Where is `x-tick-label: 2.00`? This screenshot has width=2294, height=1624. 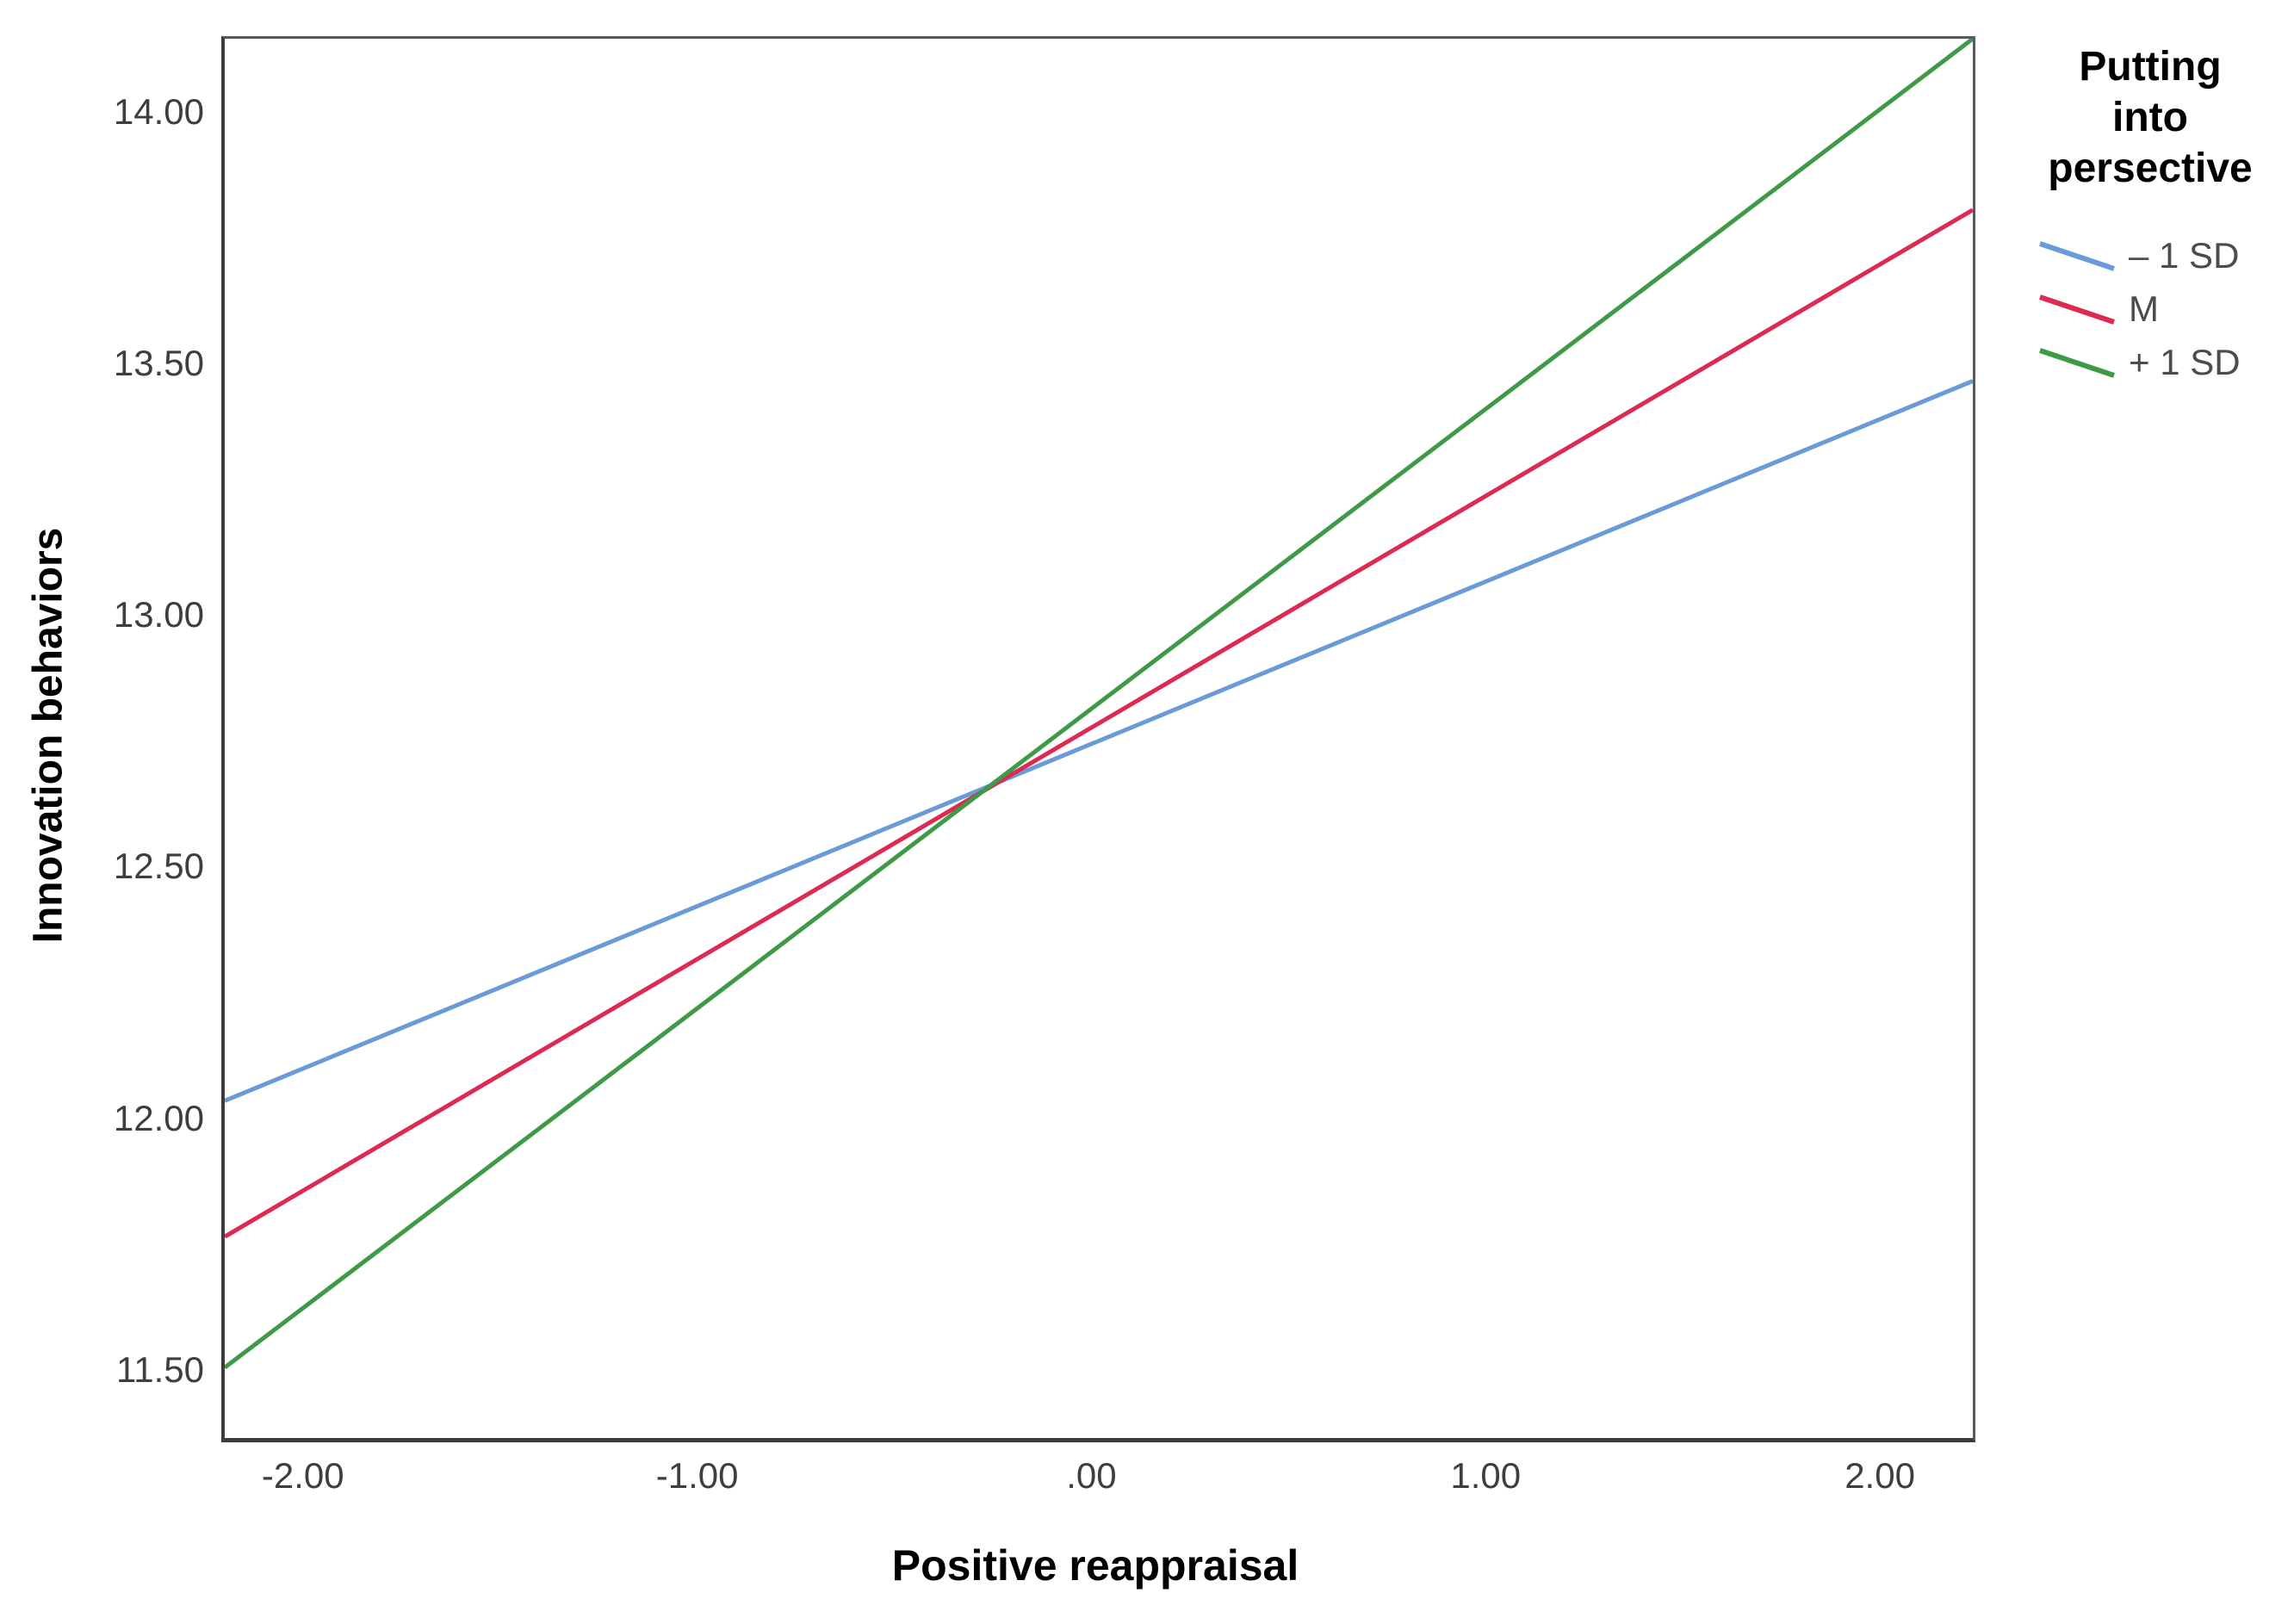 x-tick-label: 2.00 is located at coordinates (1880, 1475).